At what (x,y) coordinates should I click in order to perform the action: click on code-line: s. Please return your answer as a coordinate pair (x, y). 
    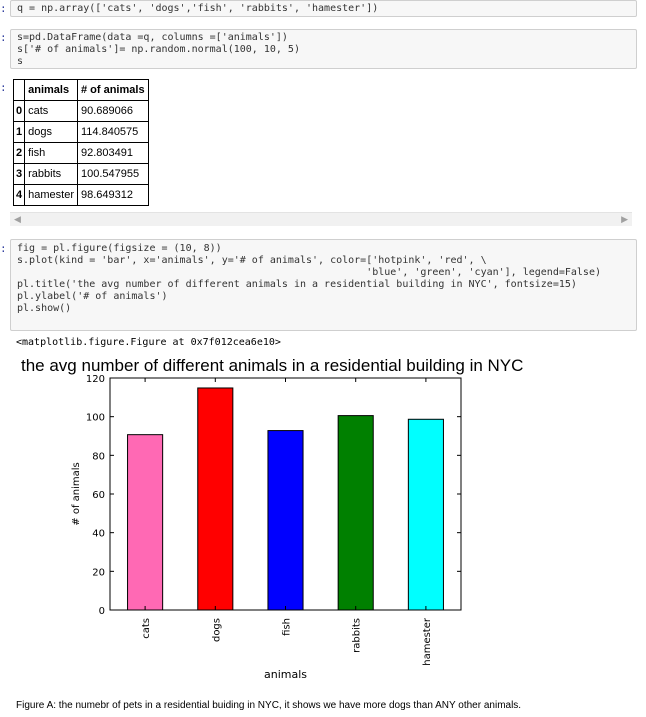
    Looking at the image, I should click on (20, 61).